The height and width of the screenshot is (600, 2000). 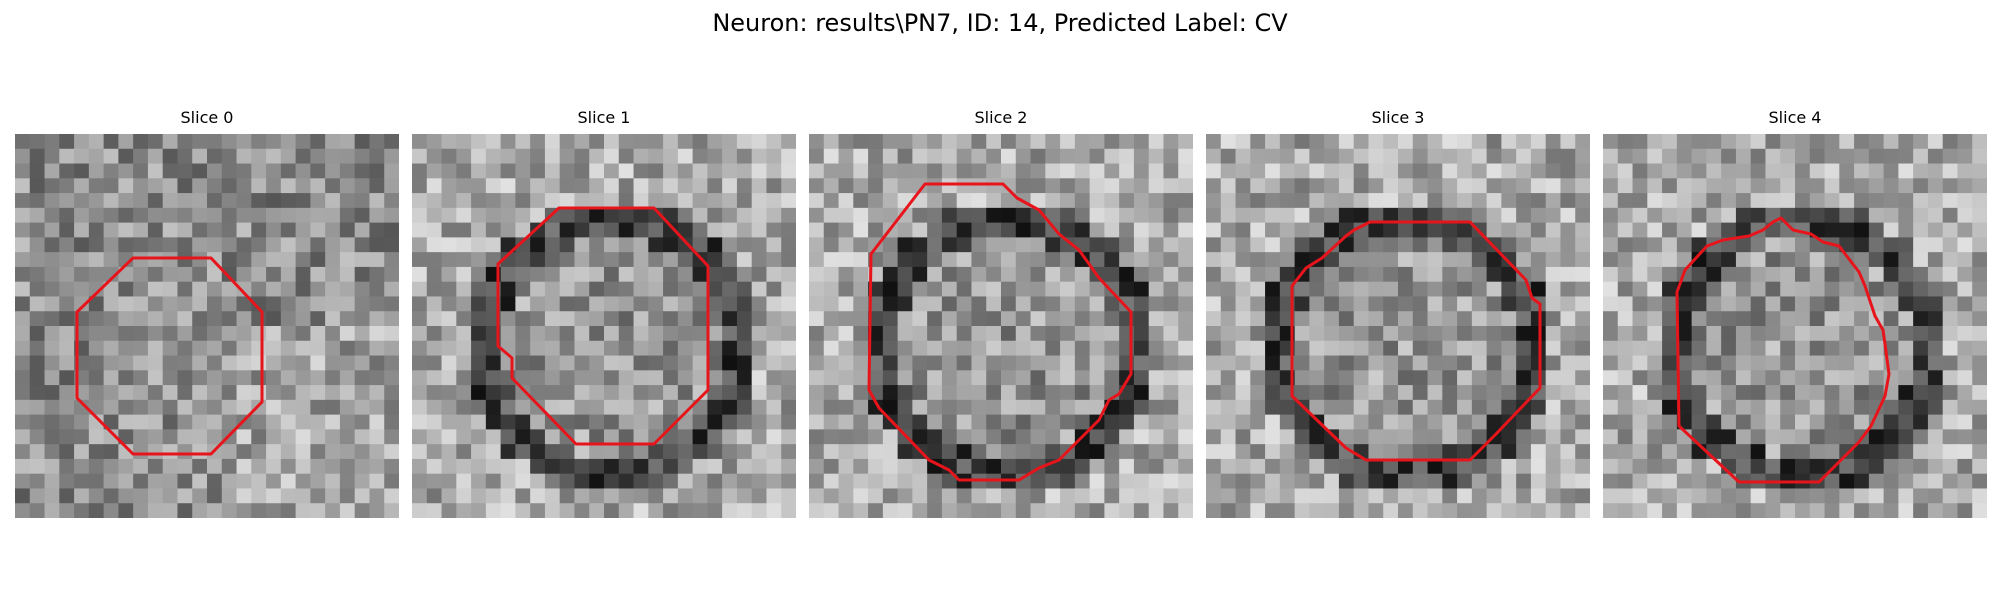 What do you see at coordinates (207, 118) in the screenshot?
I see `panel-title: Slice 0` at bounding box center [207, 118].